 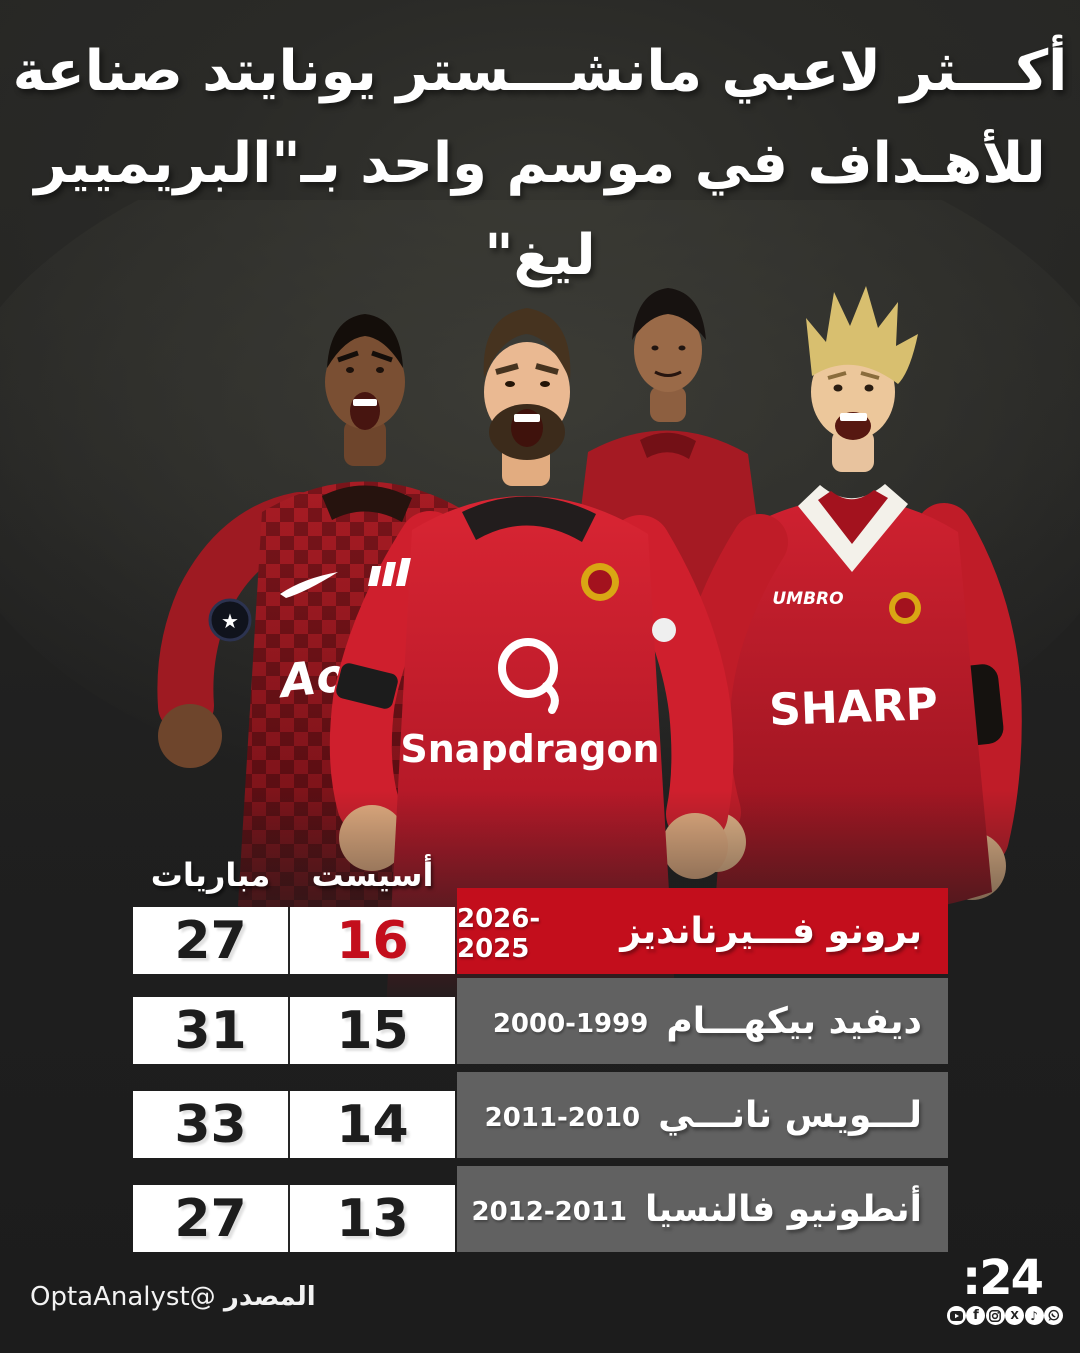 I want to click on player-name: لـــويس نانـــي, so click(x=790, y=1115).